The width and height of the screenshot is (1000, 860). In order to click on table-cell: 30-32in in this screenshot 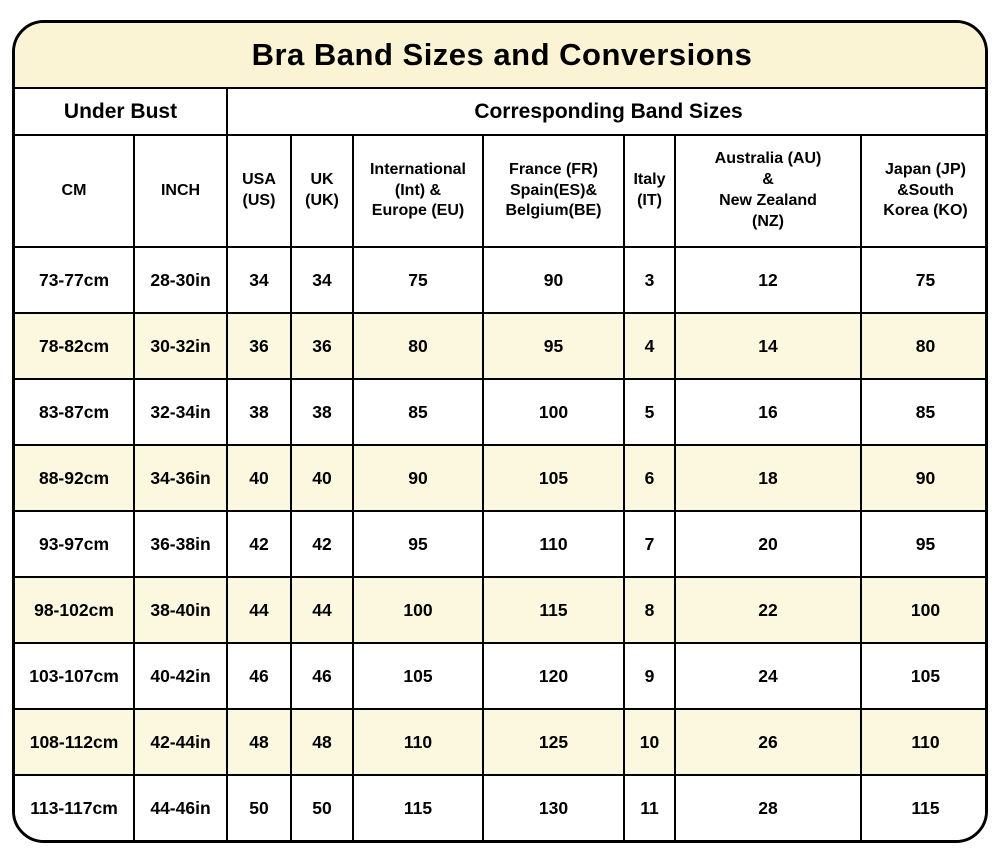, I will do `click(180, 346)`.